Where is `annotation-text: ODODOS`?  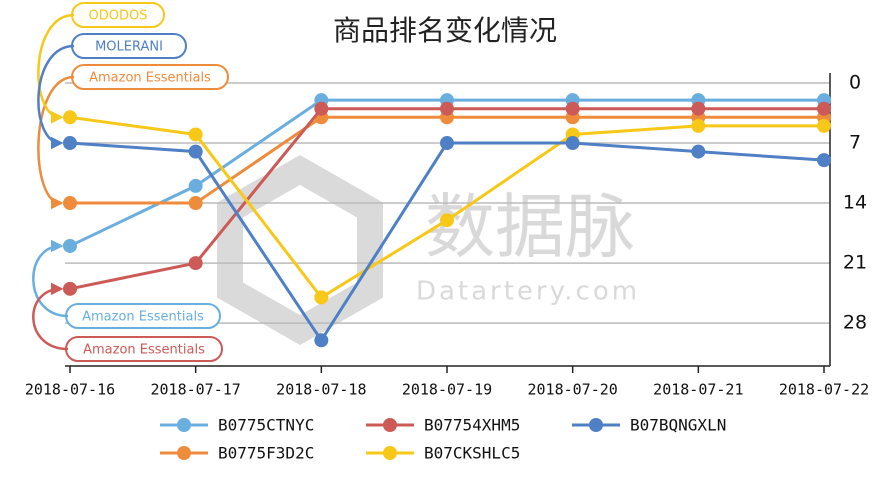 annotation-text: ODODOS is located at coordinates (118, 16).